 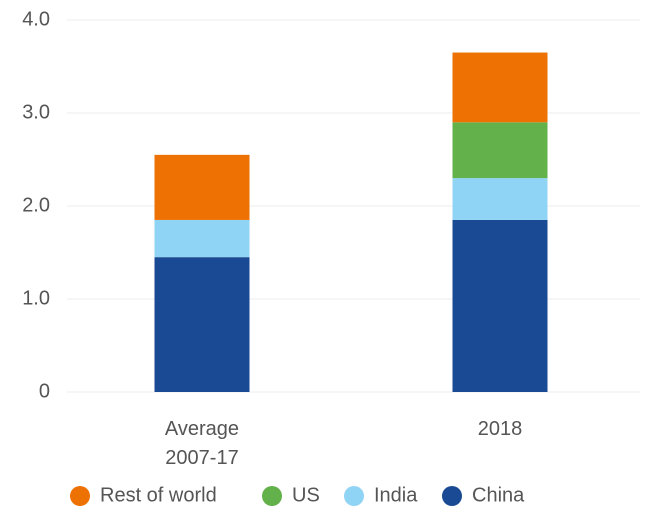 What do you see at coordinates (36, 112) in the screenshot?
I see `y-tick-label: 3.0` at bounding box center [36, 112].